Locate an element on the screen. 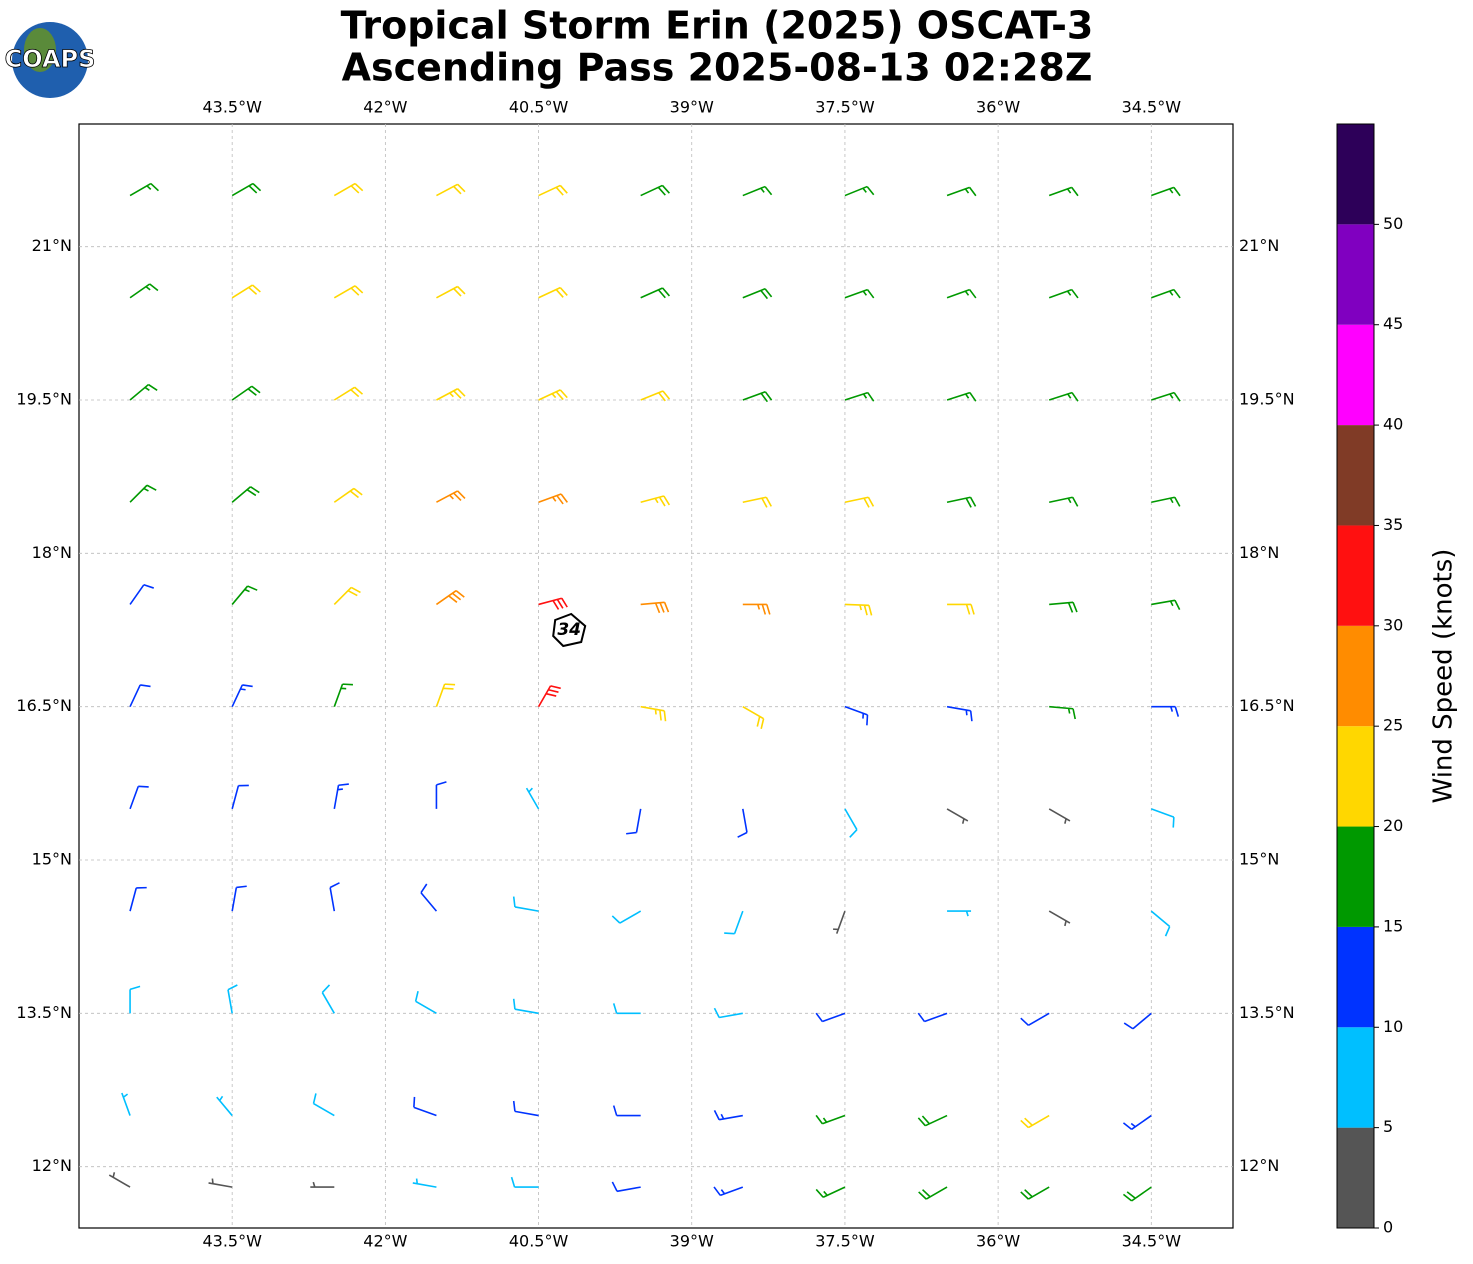  colorbar-tick-label: 40 is located at coordinates (1393, 424).